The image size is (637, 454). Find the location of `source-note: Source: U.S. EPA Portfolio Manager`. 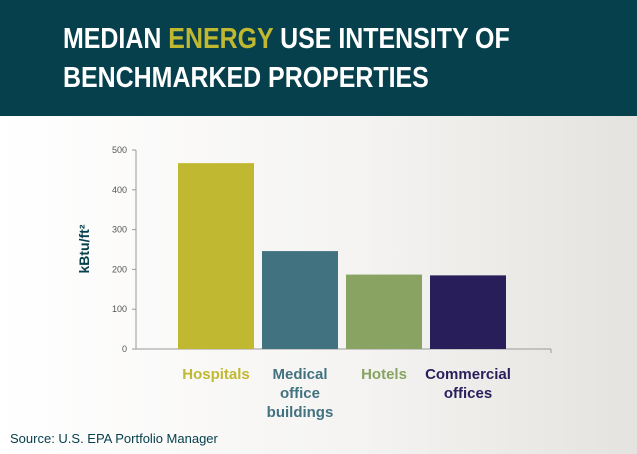

source-note: Source: U.S. EPA Portfolio Manager is located at coordinates (114, 438).